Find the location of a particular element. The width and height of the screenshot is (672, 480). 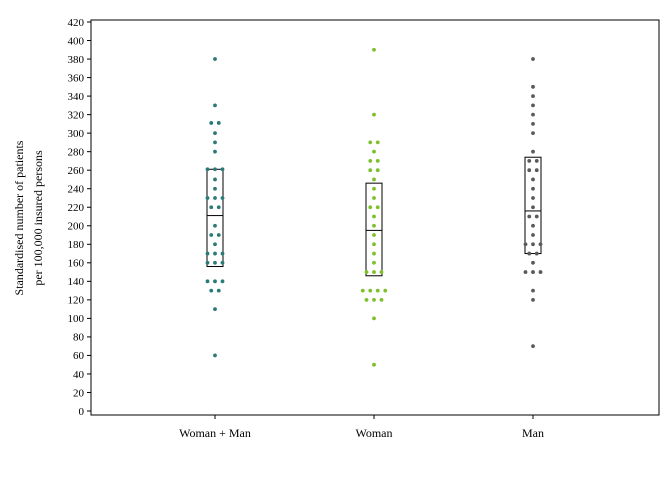

x-tick-label: Woman is located at coordinates (373, 433).